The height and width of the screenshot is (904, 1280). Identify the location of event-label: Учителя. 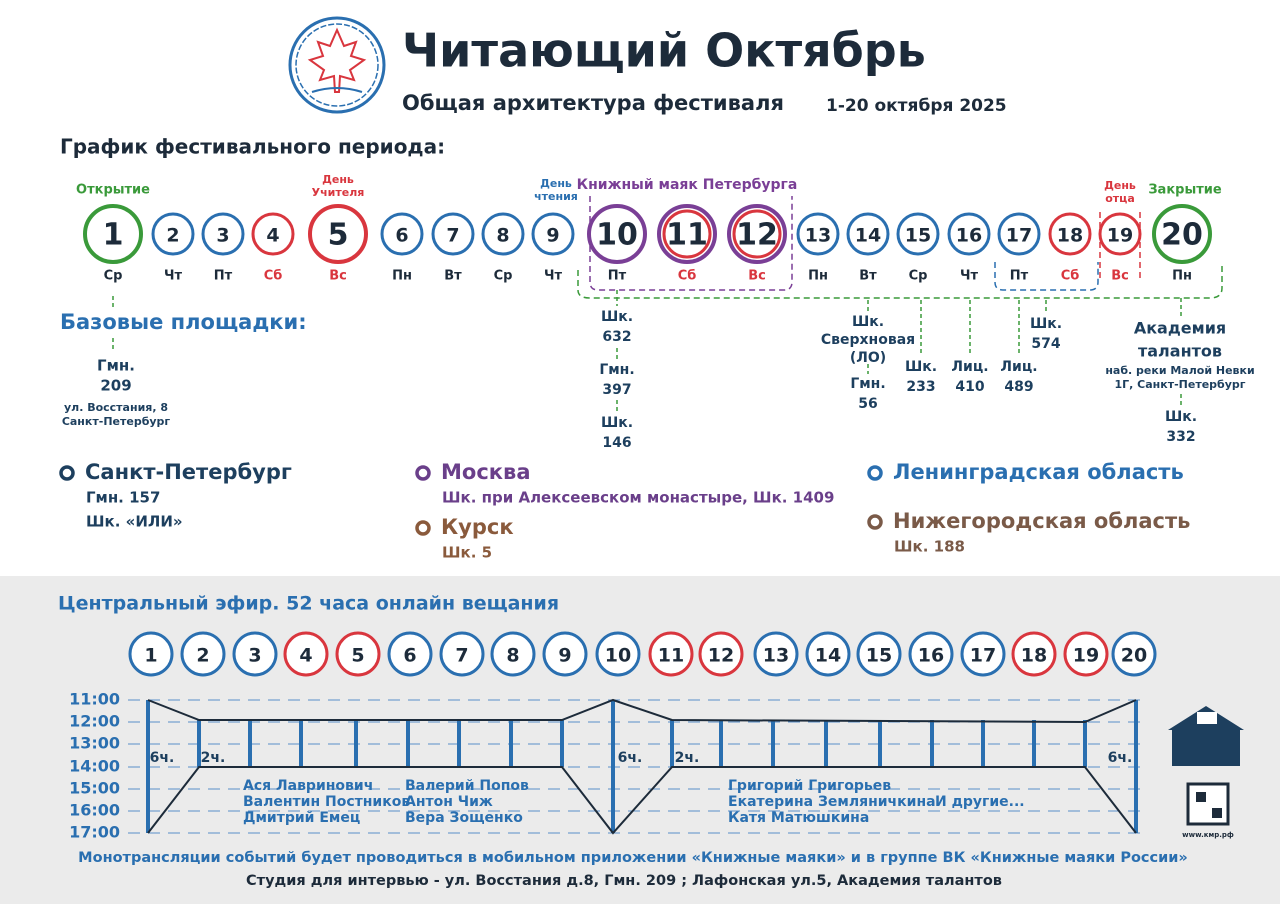
(338, 192).